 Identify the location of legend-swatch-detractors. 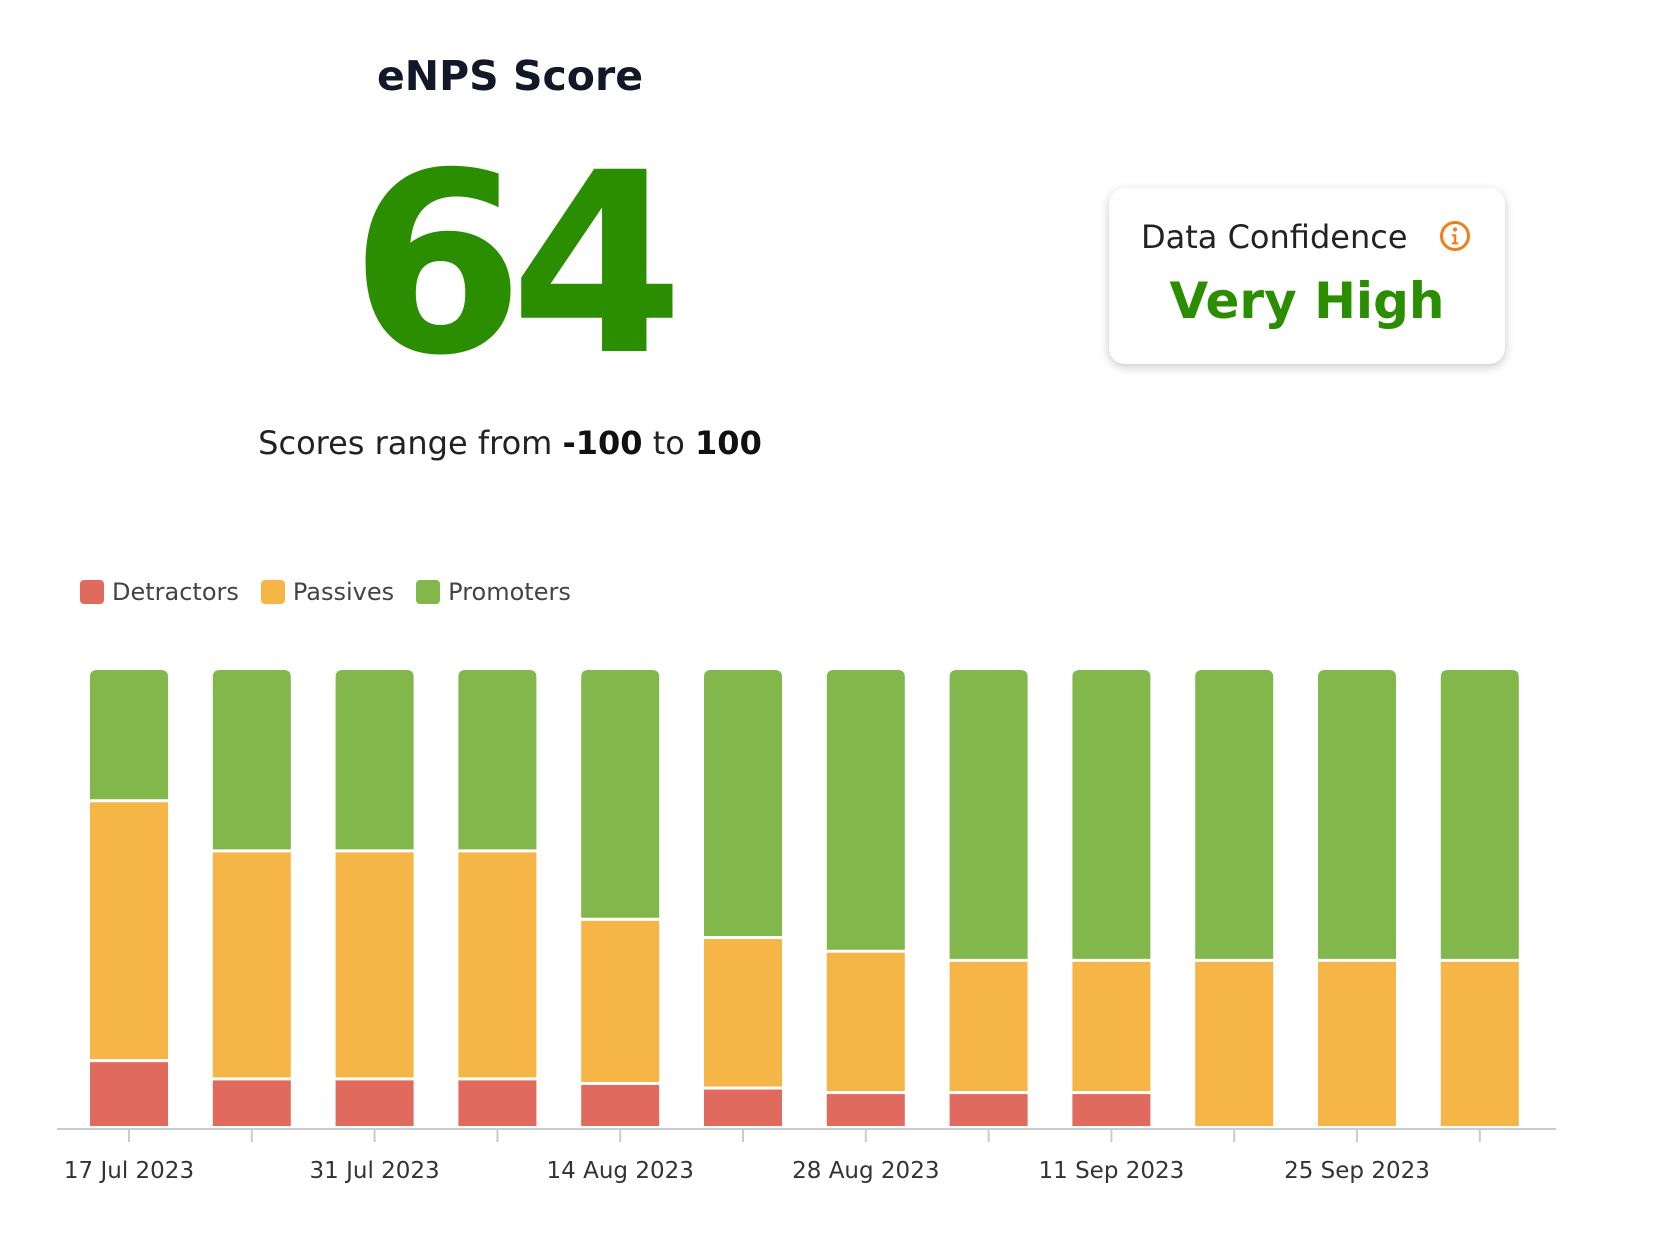
(92, 592).